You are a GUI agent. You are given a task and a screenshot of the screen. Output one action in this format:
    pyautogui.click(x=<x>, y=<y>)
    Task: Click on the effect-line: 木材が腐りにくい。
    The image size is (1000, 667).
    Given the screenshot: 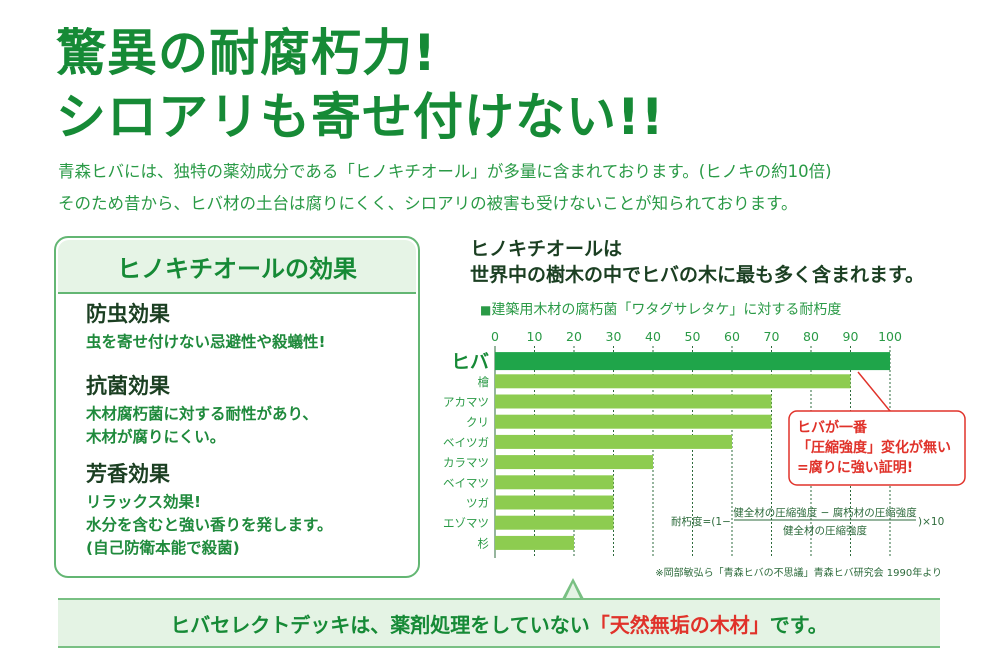 What is the action you would take?
    pyautogui.click(x=156, y=437)
    